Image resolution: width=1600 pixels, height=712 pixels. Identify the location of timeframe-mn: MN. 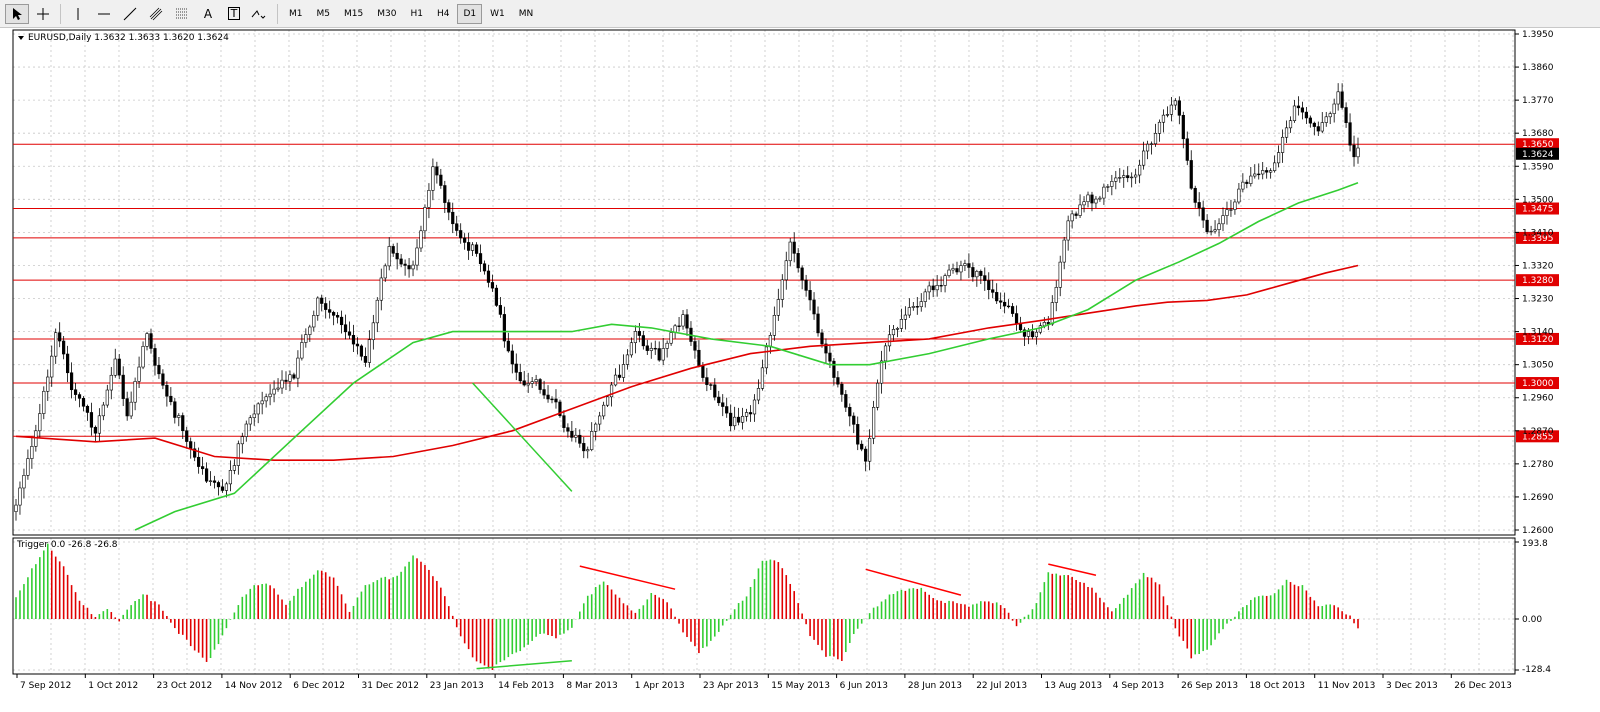
(526, 13).